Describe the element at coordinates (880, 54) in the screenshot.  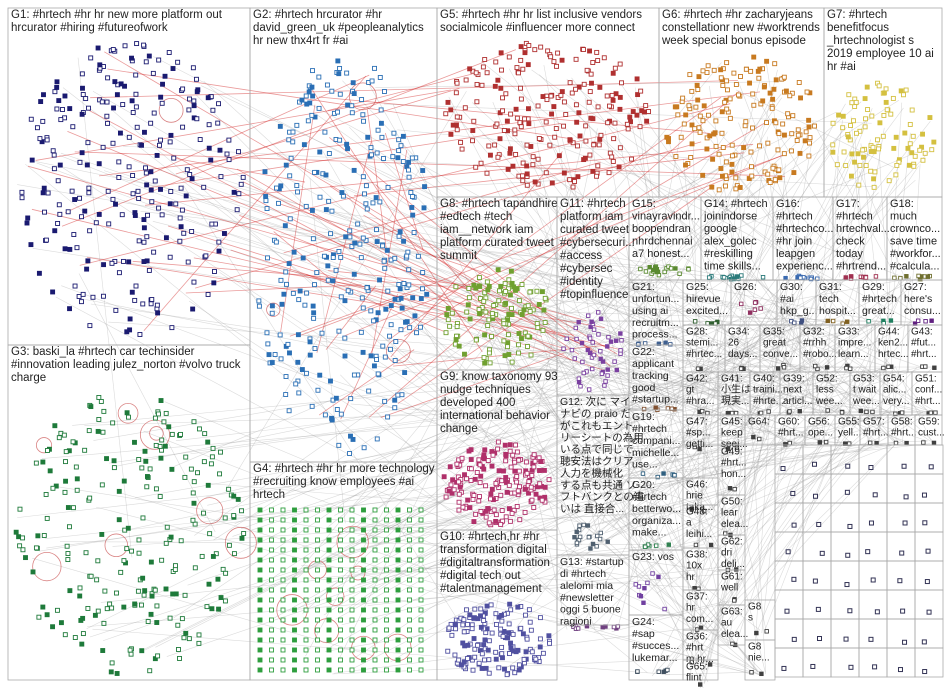
I see `group-label: 2019 employee 10 ai` at that location.